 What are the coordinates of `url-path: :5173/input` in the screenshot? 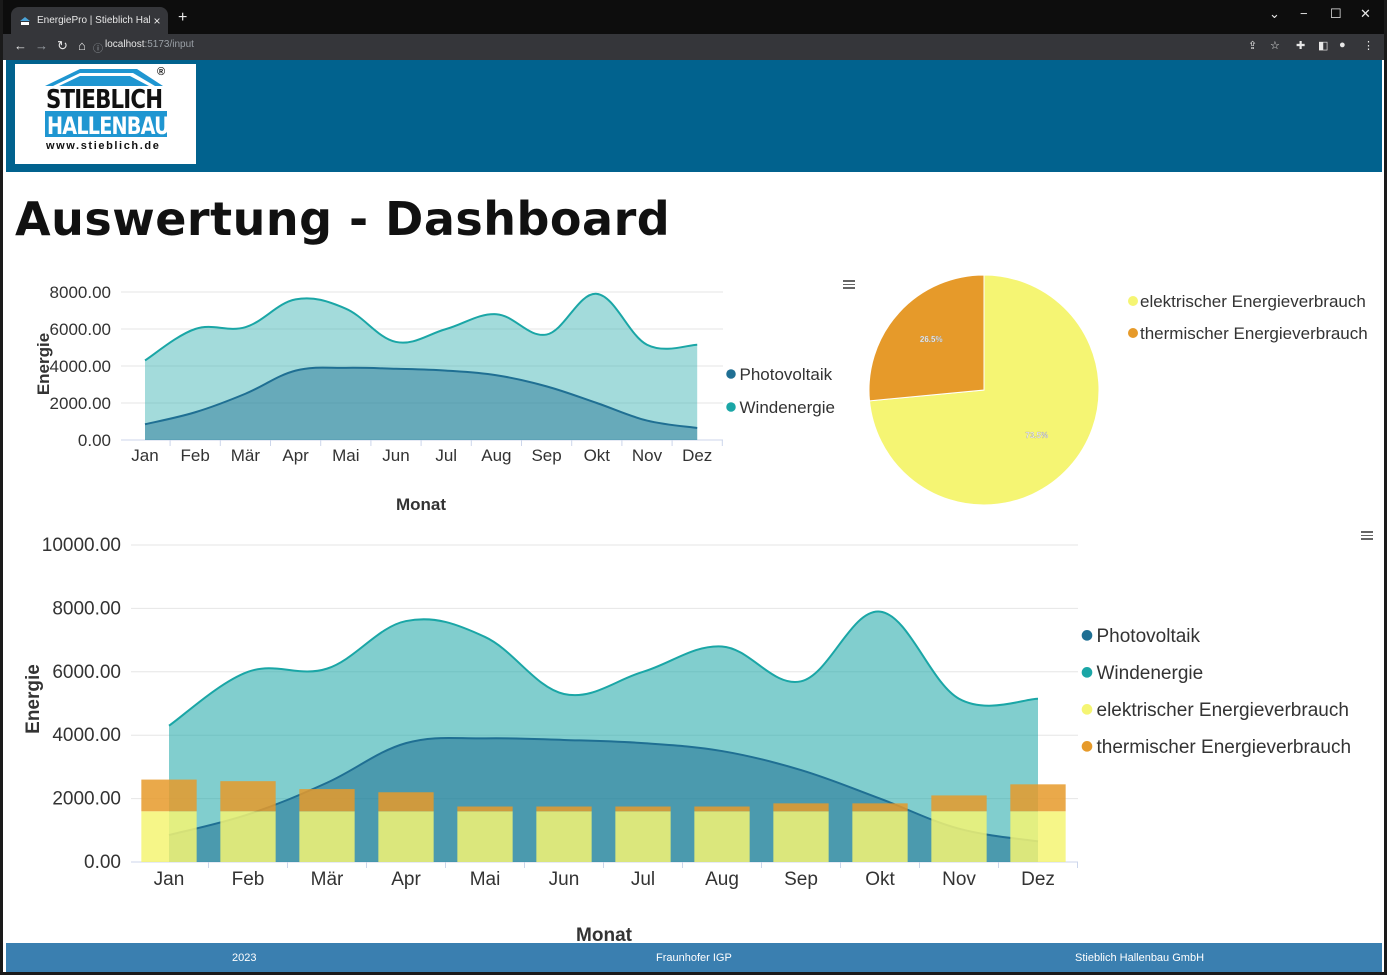 It's located at (169, 44).